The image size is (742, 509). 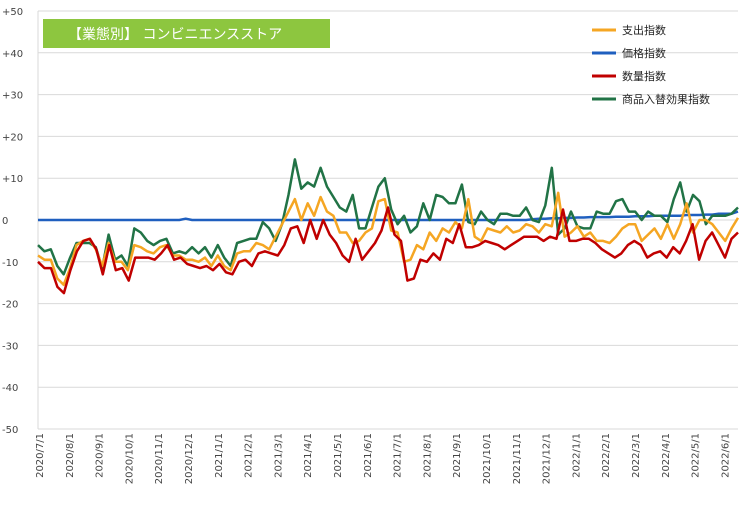 What do you see at coordinates (696, 455) in the screenshot?
I see `x-tick-label-22: 2022/5/1` at bounding box center [696, 455].